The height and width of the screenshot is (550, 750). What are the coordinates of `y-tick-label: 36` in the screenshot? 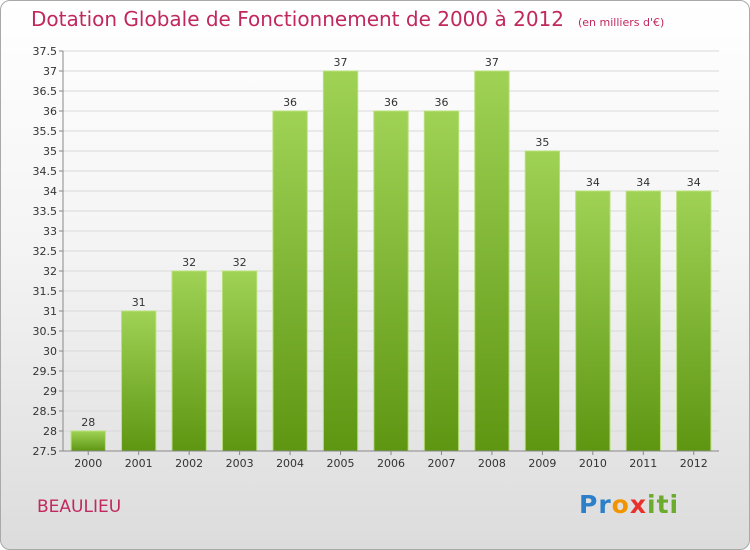 It's located at (50, 111).